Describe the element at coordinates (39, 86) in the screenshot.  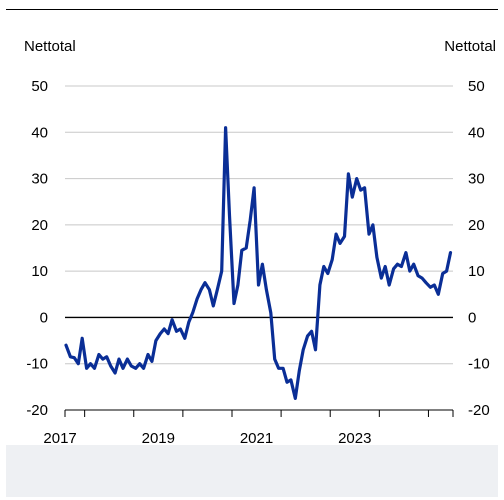
I see `y-tick-label-left: 50` at that location.